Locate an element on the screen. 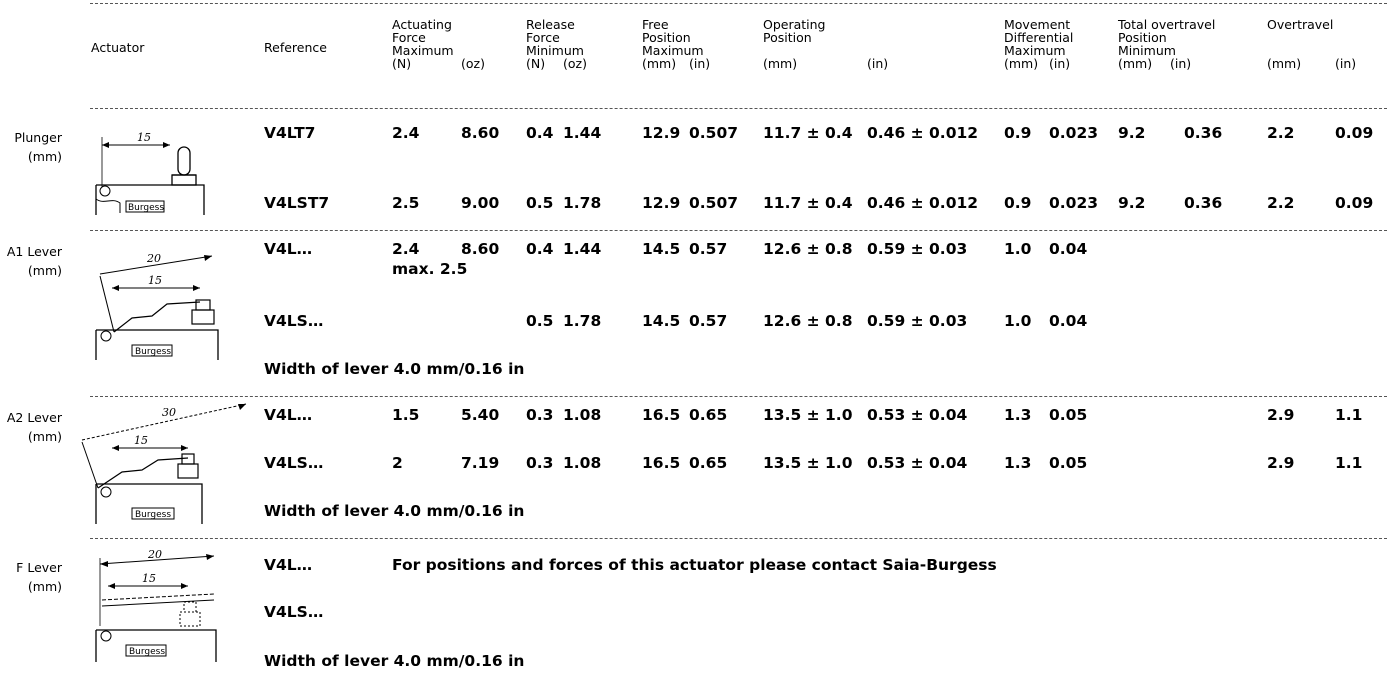 The image size is (1387, 679). rule-a1 is located at coordinates (738, 396).